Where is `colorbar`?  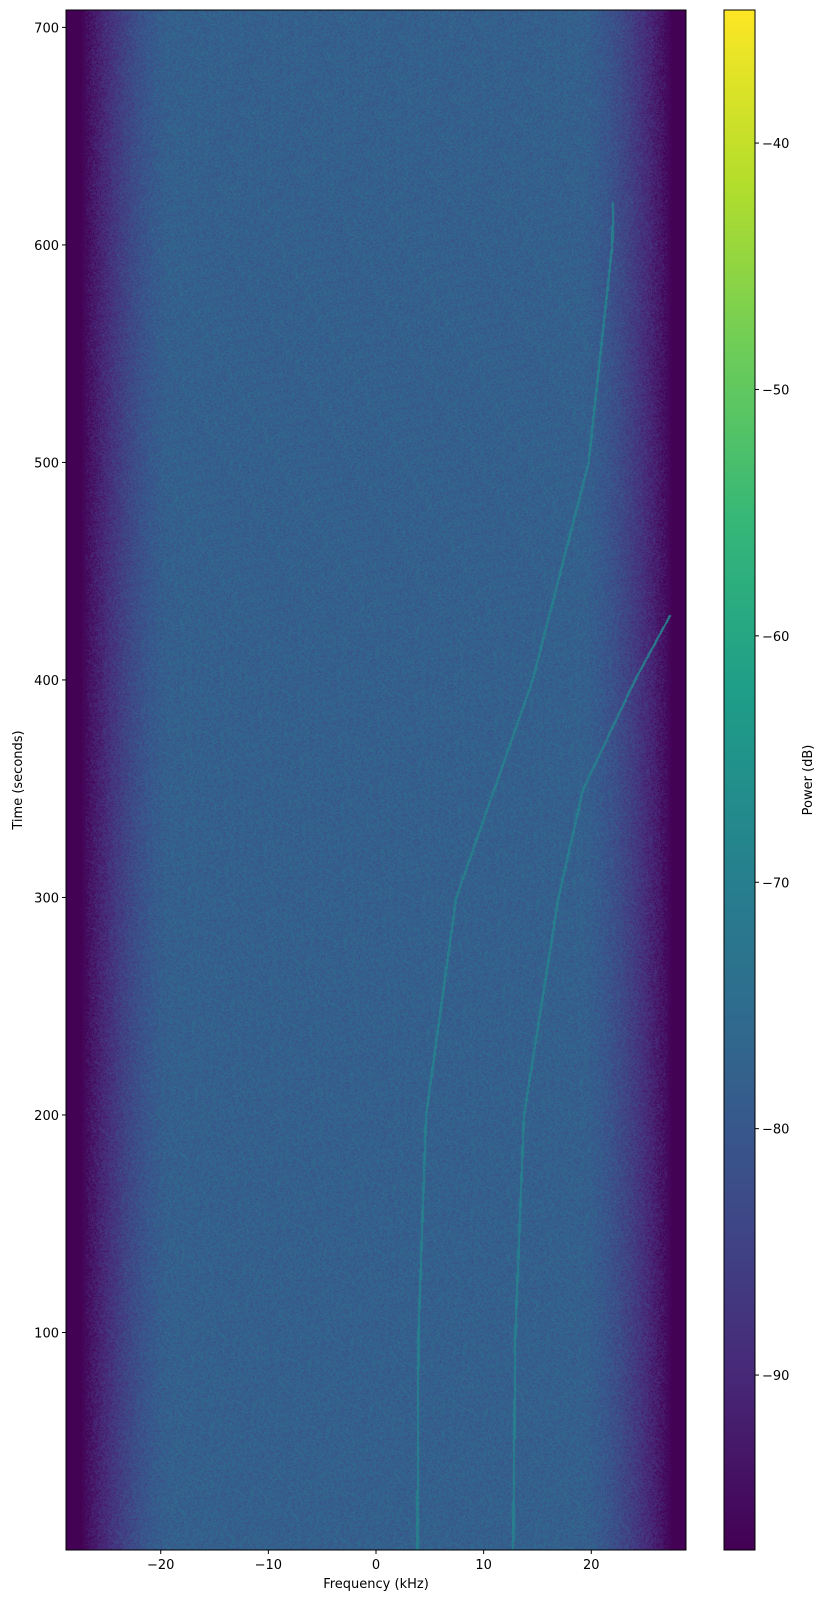
colorbar is located at coordinates (739, 780).